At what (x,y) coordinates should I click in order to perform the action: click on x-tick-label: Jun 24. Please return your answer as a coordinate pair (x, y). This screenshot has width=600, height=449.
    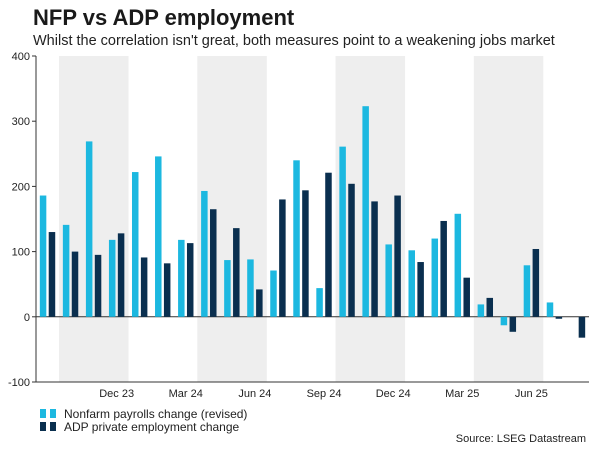
    Looking at the image, I should click on (254, 394).